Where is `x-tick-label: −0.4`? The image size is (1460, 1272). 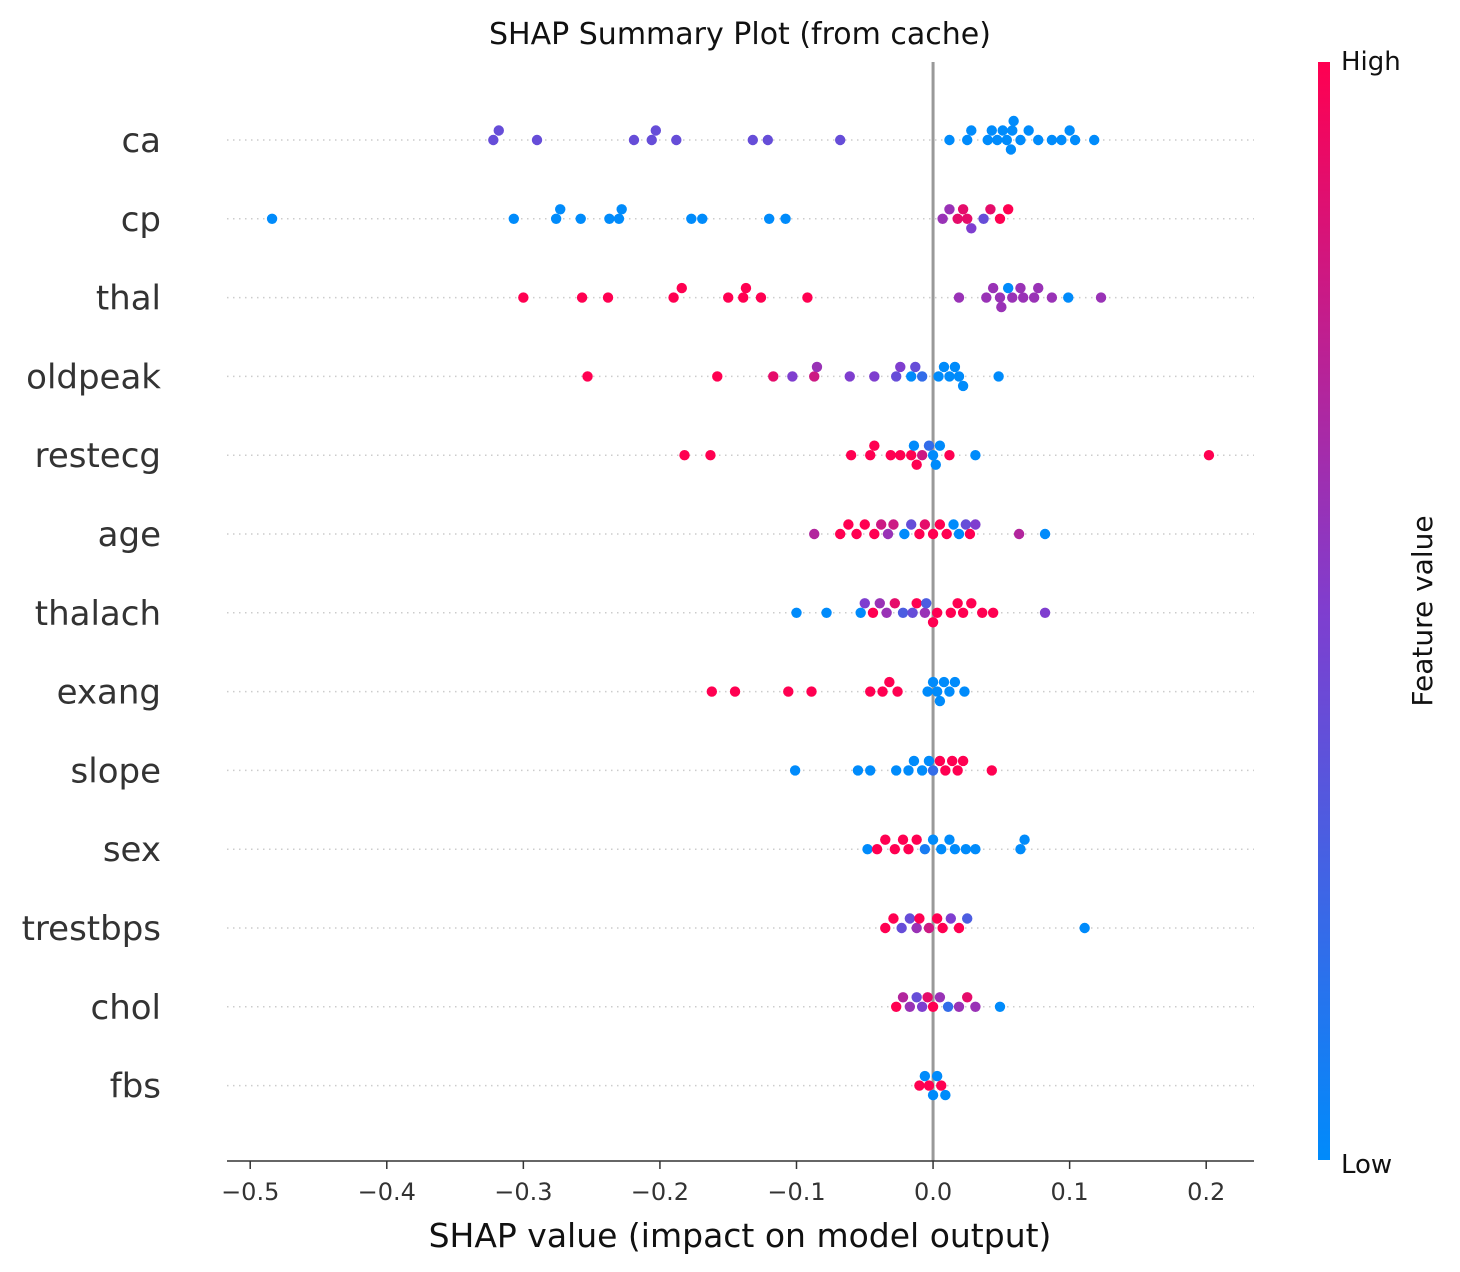 x-tick-label: −0.4 is located at coordinates (387, 1192).